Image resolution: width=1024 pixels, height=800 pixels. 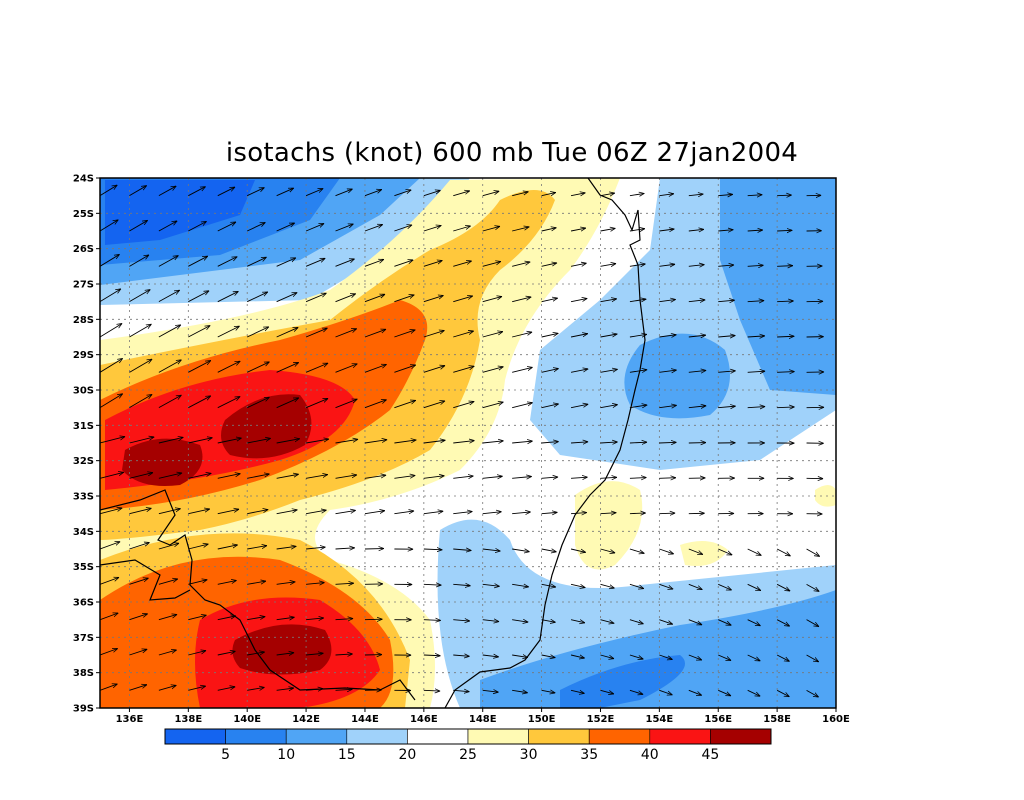 What do you see at coordinates (529, 755) in the screenshot?
I see `legend-label: 30` at bounding box center [529, 755].